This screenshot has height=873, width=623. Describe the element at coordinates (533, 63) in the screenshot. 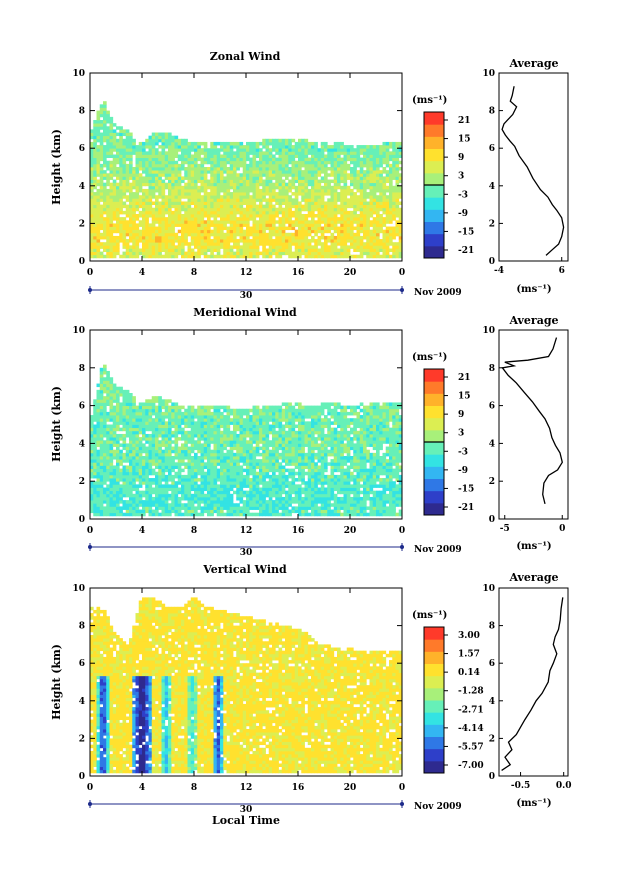

I see `average-title: Average` at that location.